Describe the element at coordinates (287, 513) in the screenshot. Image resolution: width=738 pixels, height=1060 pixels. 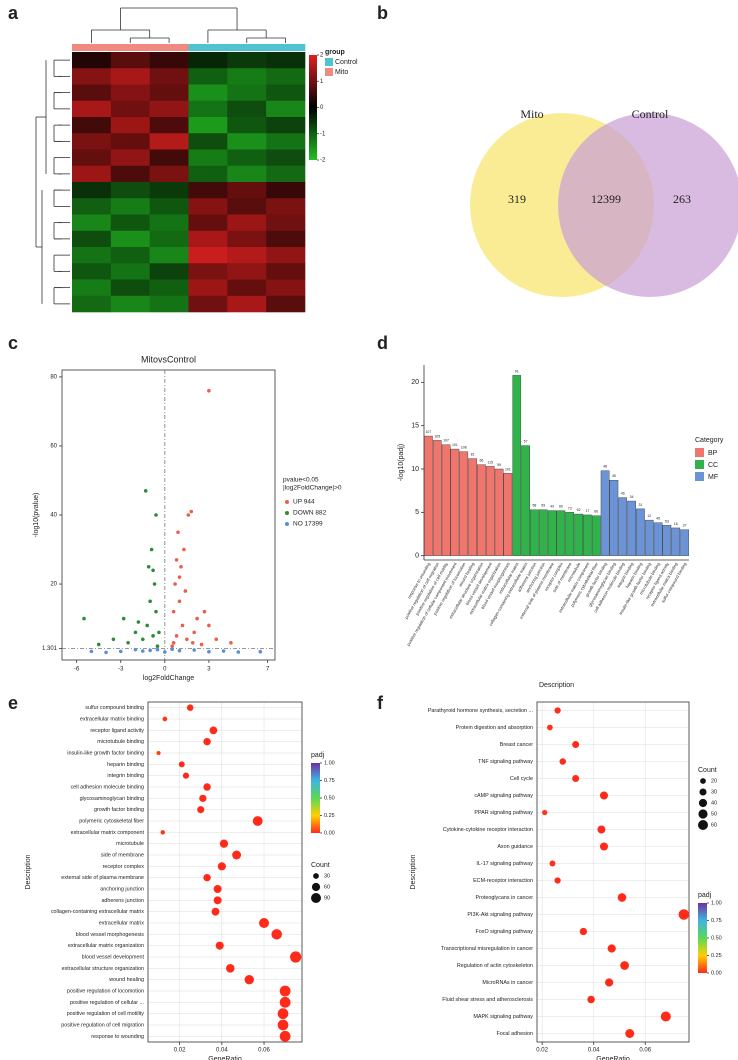
I see `legend-marker` at that location.